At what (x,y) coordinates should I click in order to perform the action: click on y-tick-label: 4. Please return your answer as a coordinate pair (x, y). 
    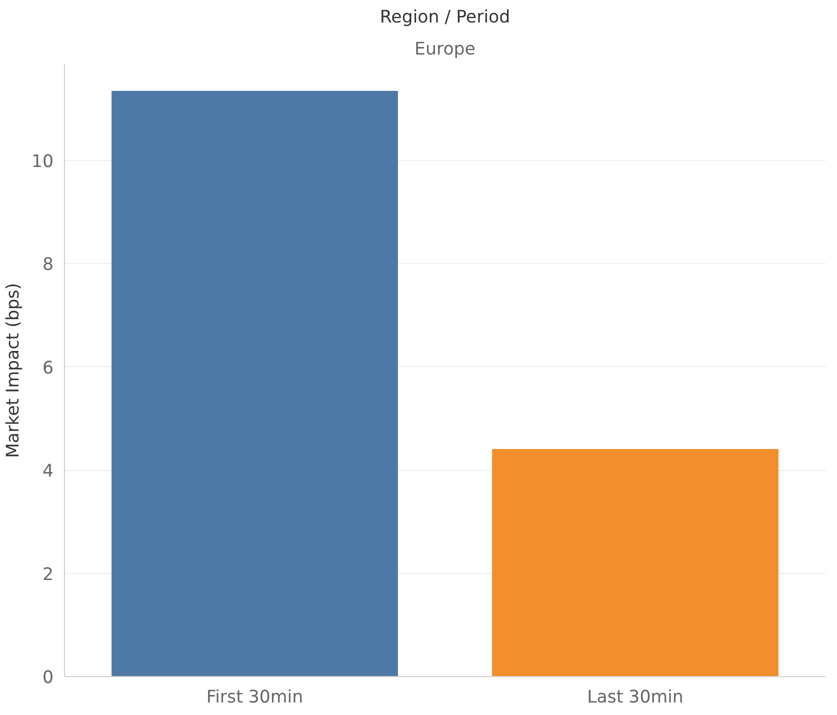
    Looking at the image, I should click on (48, 472).